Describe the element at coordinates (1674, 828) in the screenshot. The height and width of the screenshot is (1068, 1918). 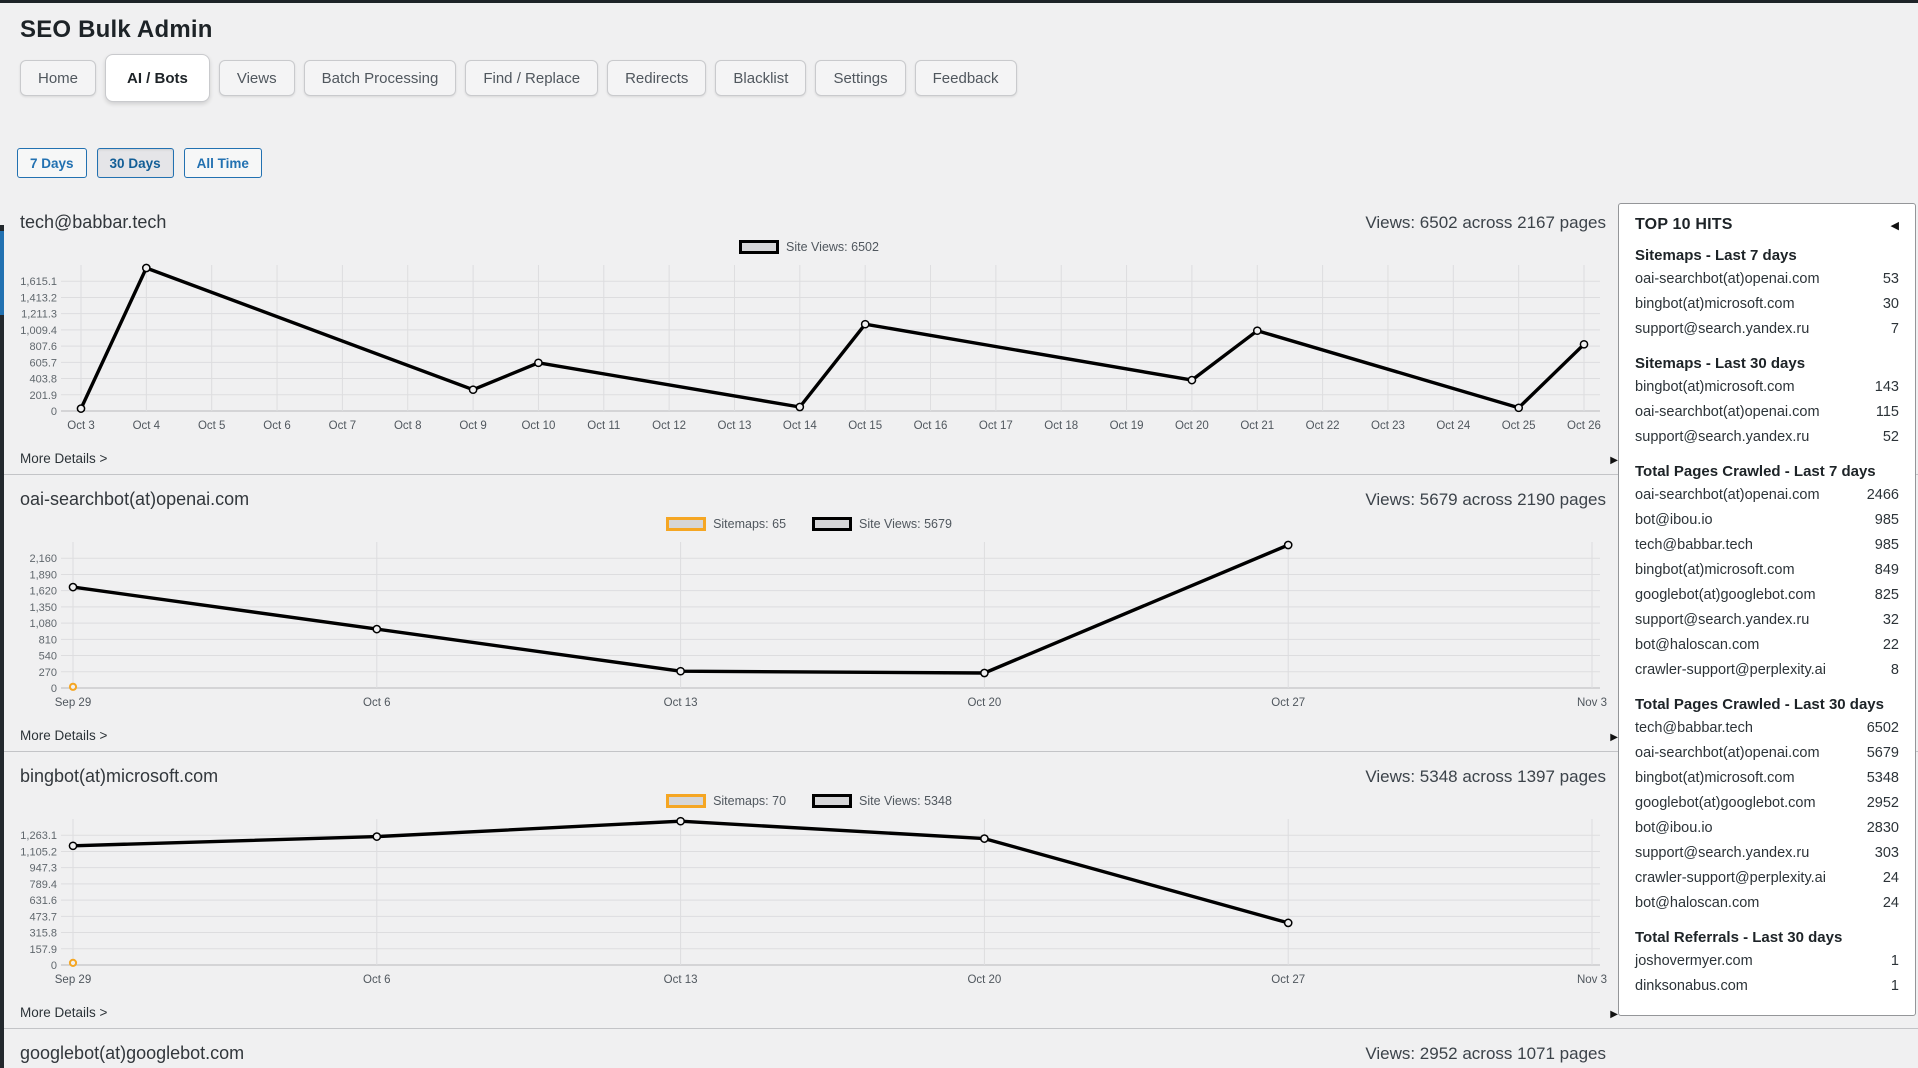
I see `bot-name: bot@ibou.io` at that location.